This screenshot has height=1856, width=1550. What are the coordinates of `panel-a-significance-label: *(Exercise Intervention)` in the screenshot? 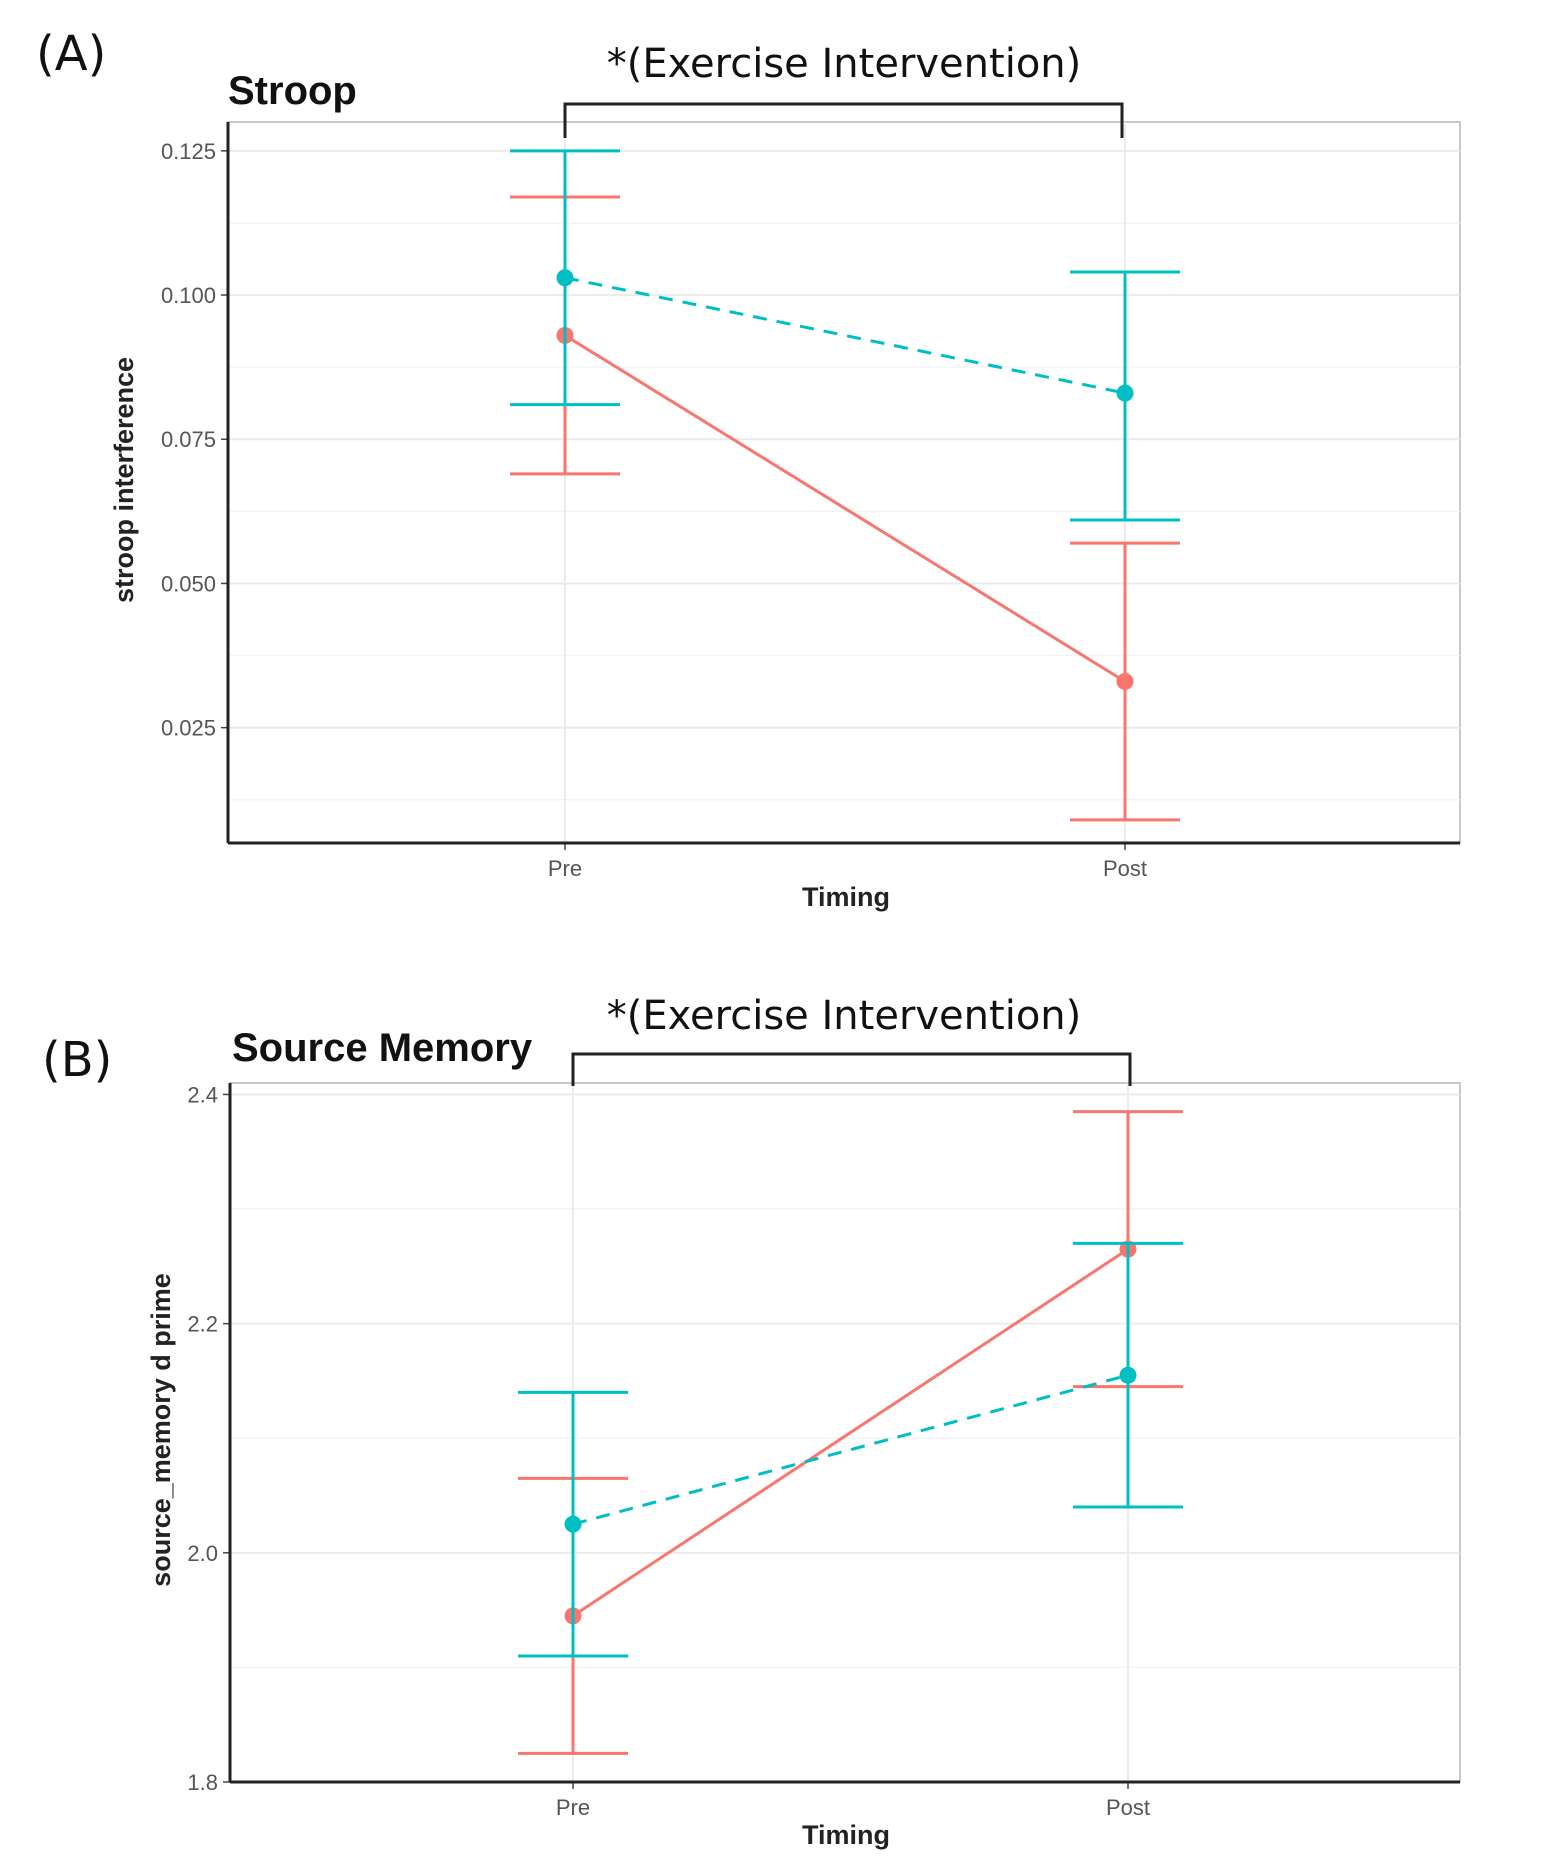 It's located at (844, 64).